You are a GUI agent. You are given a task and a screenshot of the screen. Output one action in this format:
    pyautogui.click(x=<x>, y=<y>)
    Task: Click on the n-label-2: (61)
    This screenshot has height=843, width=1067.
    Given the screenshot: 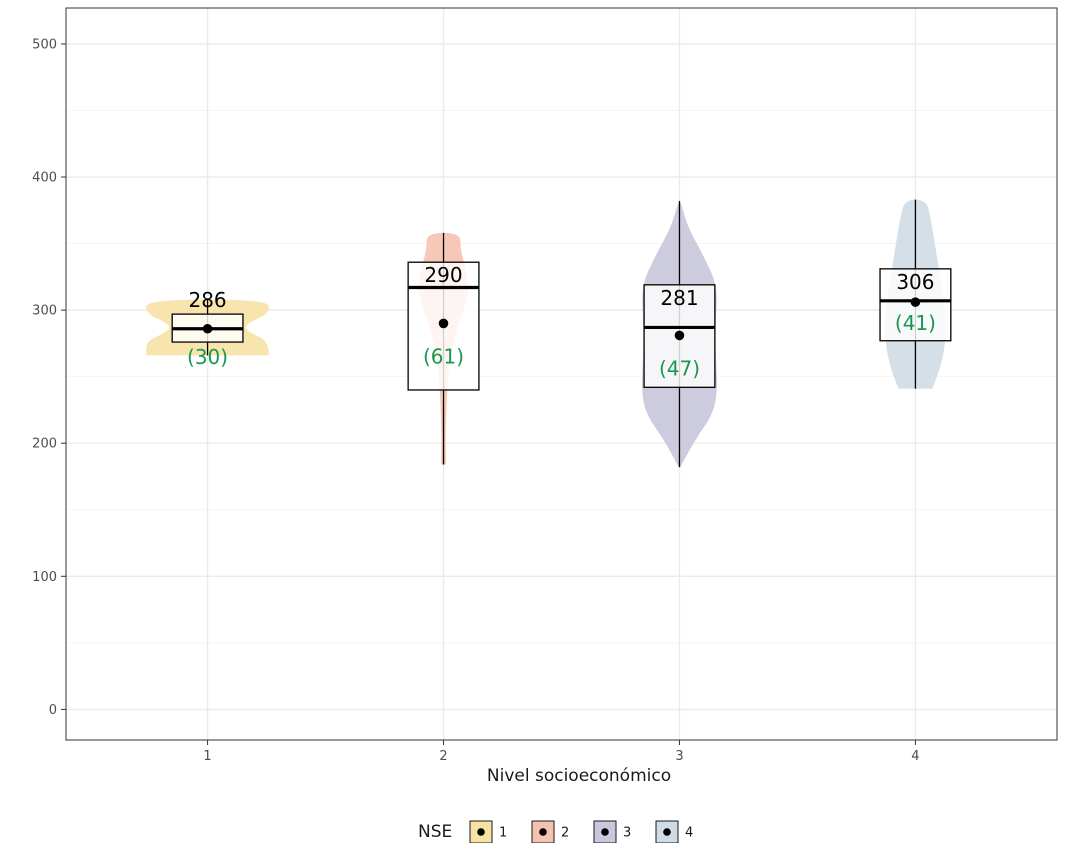 What is the action you would take?
    pyautogui.click(x=443, y=356)
    